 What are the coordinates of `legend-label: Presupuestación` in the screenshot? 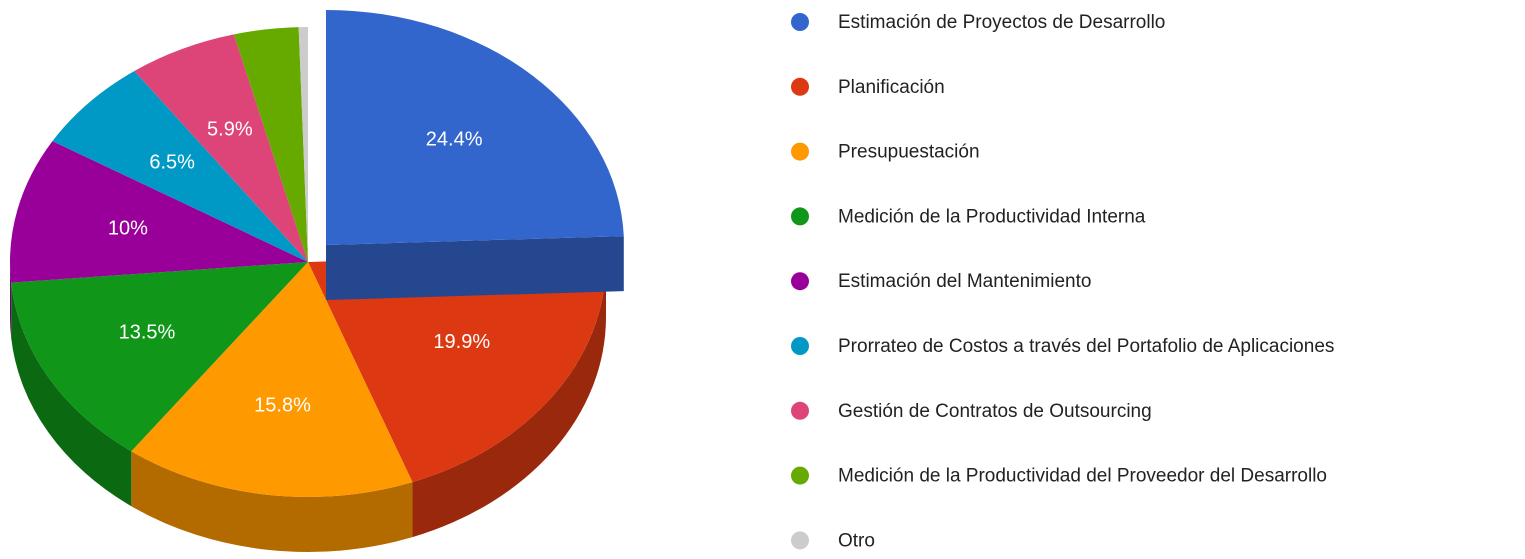 It's located at (909, 152).